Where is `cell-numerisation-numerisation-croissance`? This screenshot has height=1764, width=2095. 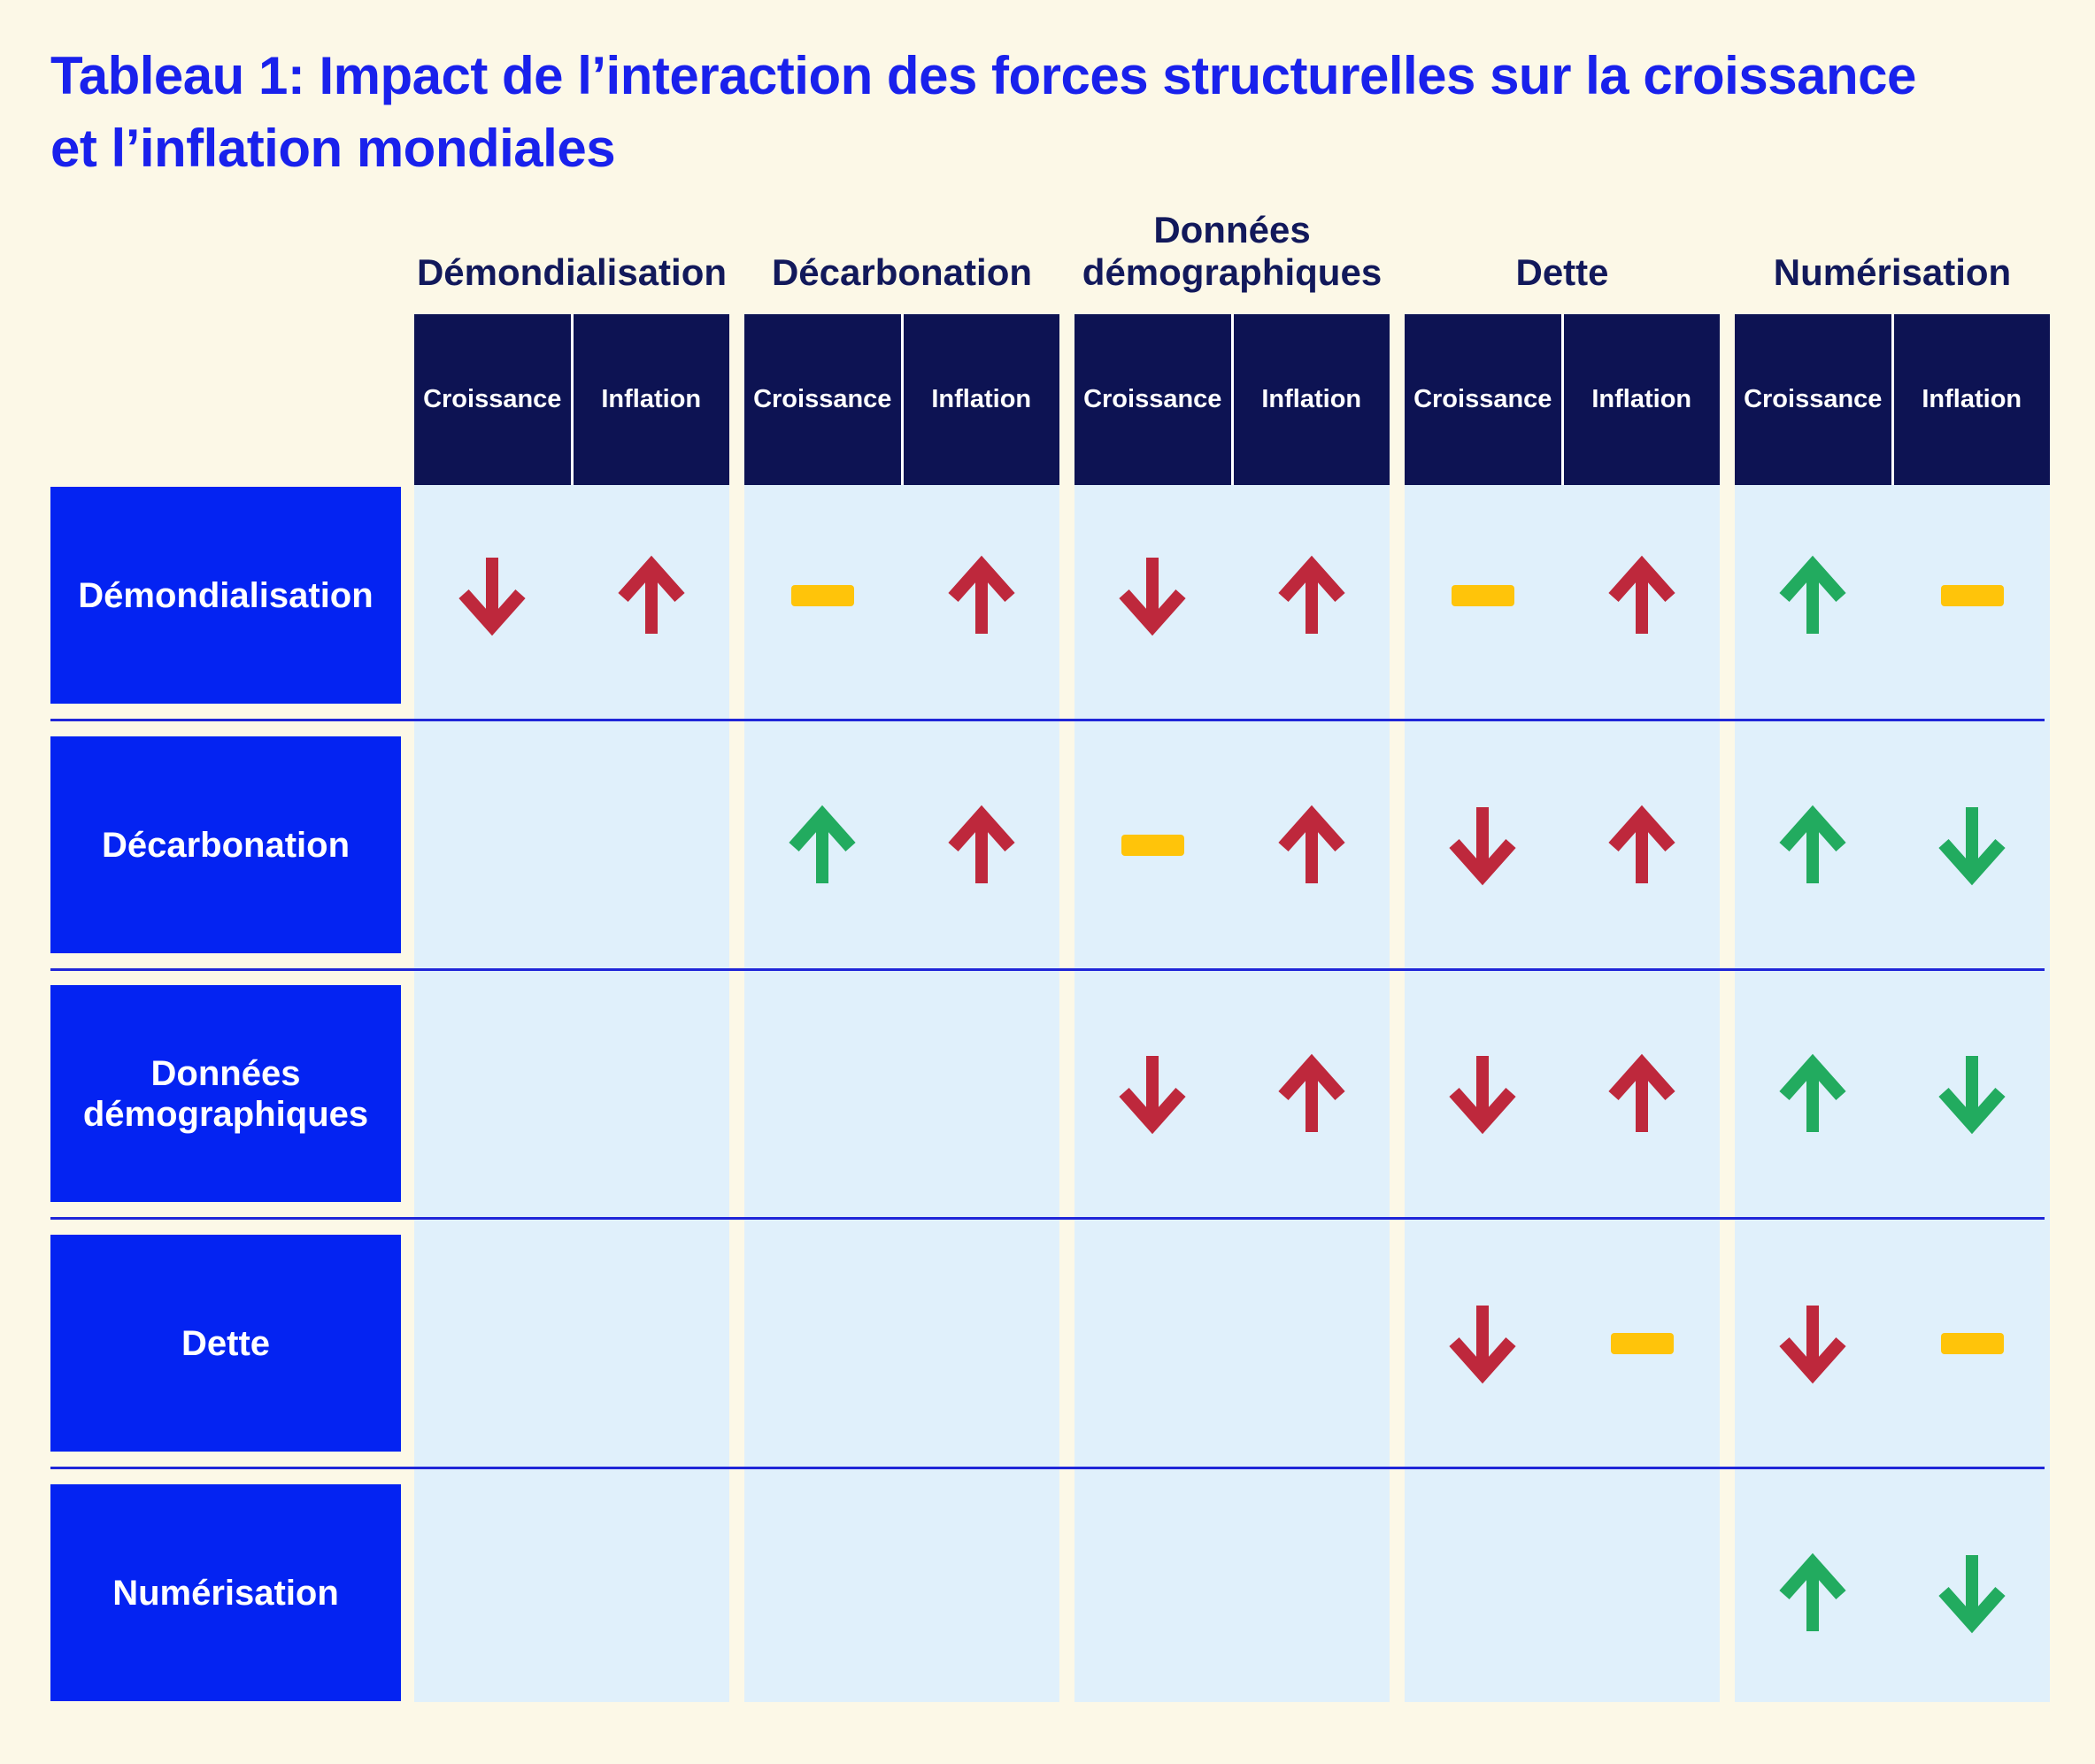 cell-numerisation-numerisation-croissance is located at coordinates (1812, 1593).